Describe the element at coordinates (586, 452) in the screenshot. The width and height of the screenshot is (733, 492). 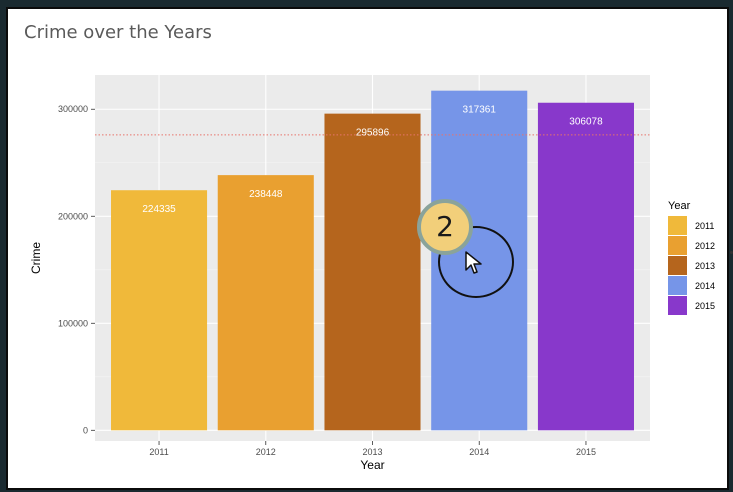
I see `x-tick-label: 2015` at that location.